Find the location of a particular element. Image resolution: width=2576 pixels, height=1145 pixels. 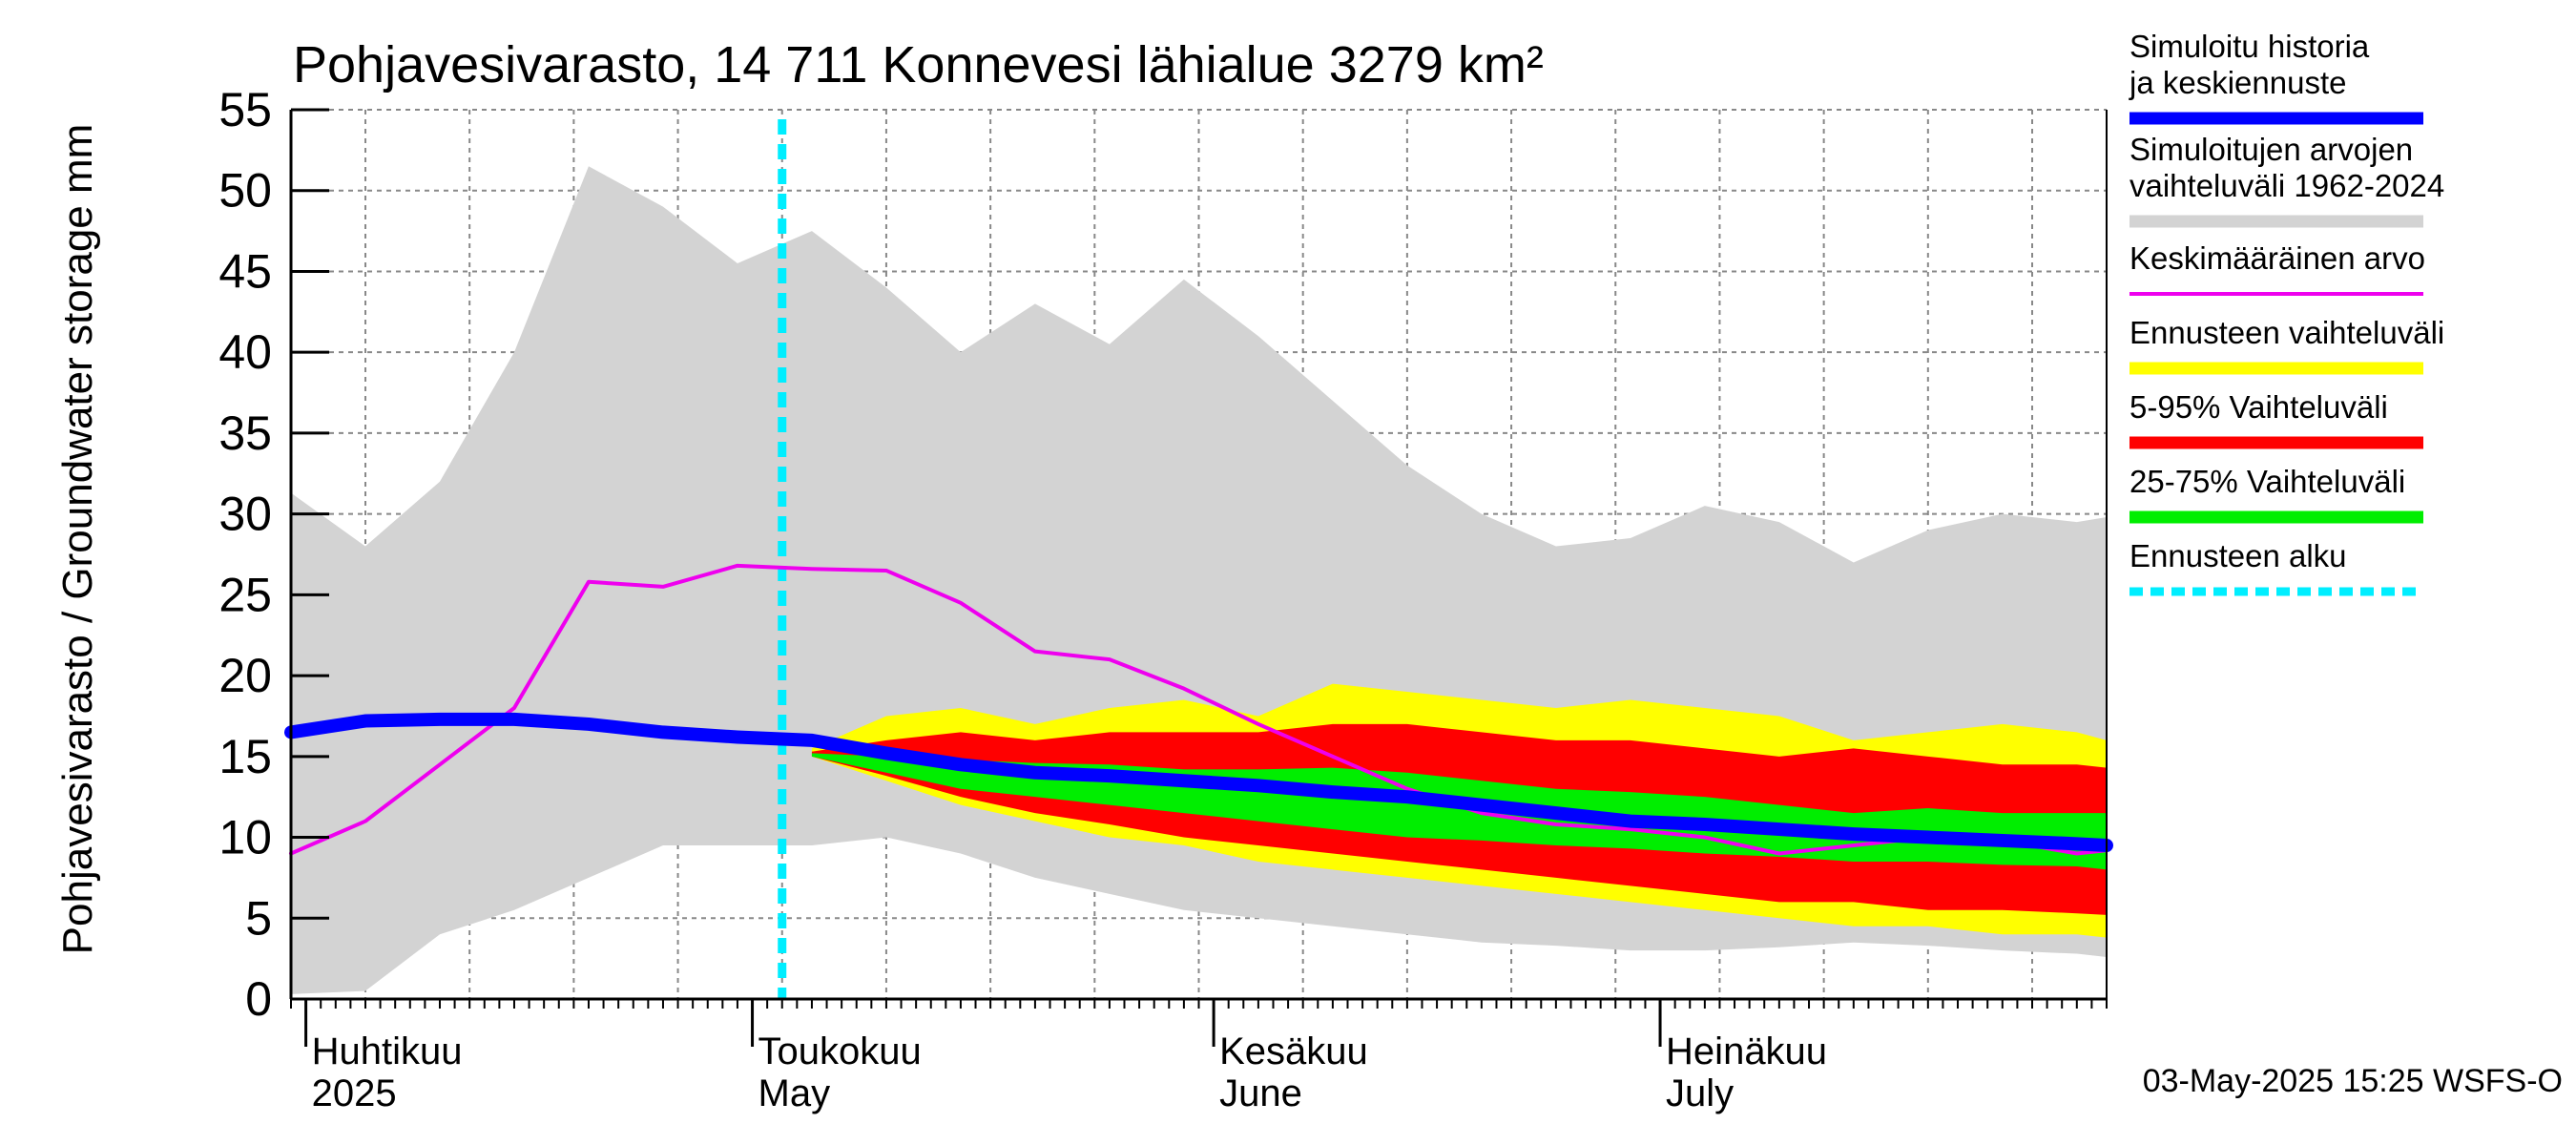

legend-item: 25-75% Vaihteluväli is located at coordinates (2276, 494).